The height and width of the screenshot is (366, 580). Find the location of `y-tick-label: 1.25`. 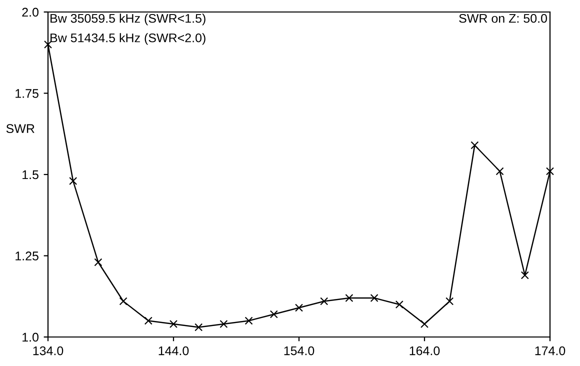

y-tick-label: 1.25 is located at coordinates (27, 256).